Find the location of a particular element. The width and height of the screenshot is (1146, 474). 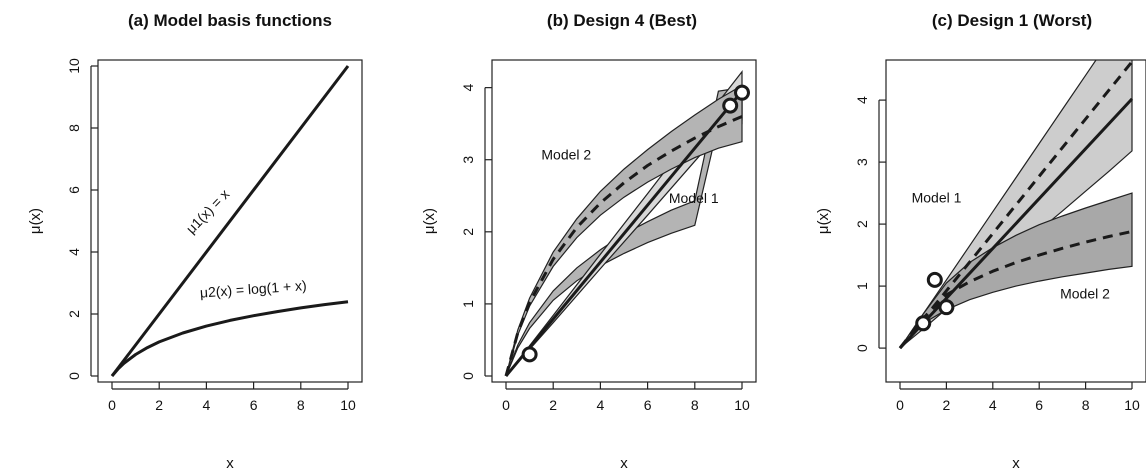

y-tick-label: 8 is located at coordinates (74, 128).